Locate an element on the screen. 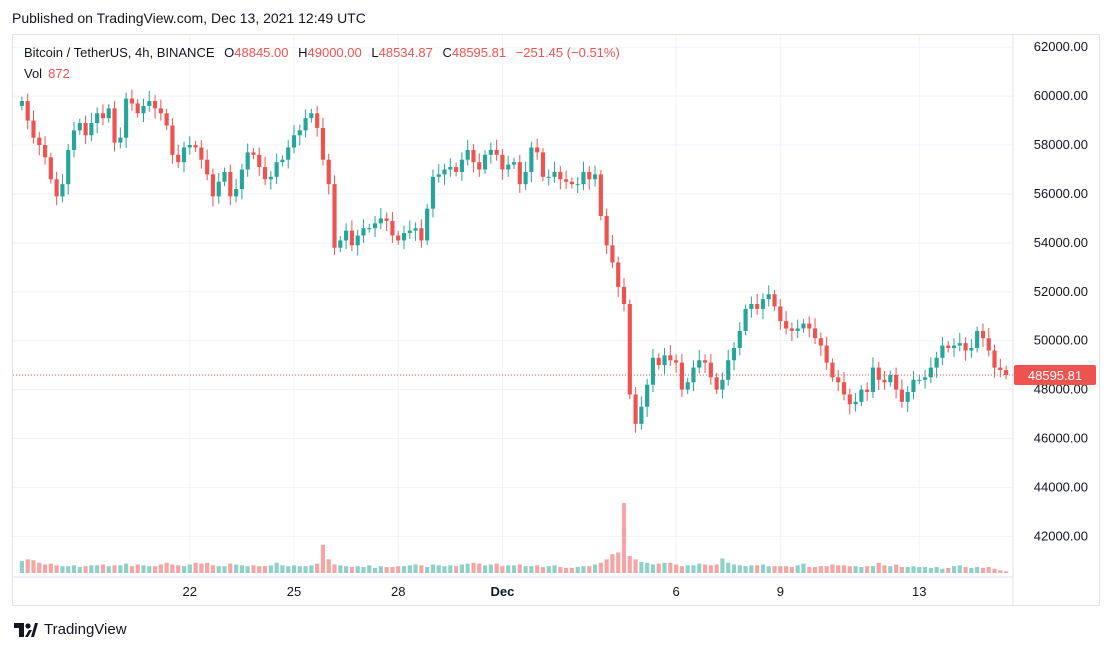 The image size is (1113, 652). x-tick-label: 6 is located at coordinates (675, 591).